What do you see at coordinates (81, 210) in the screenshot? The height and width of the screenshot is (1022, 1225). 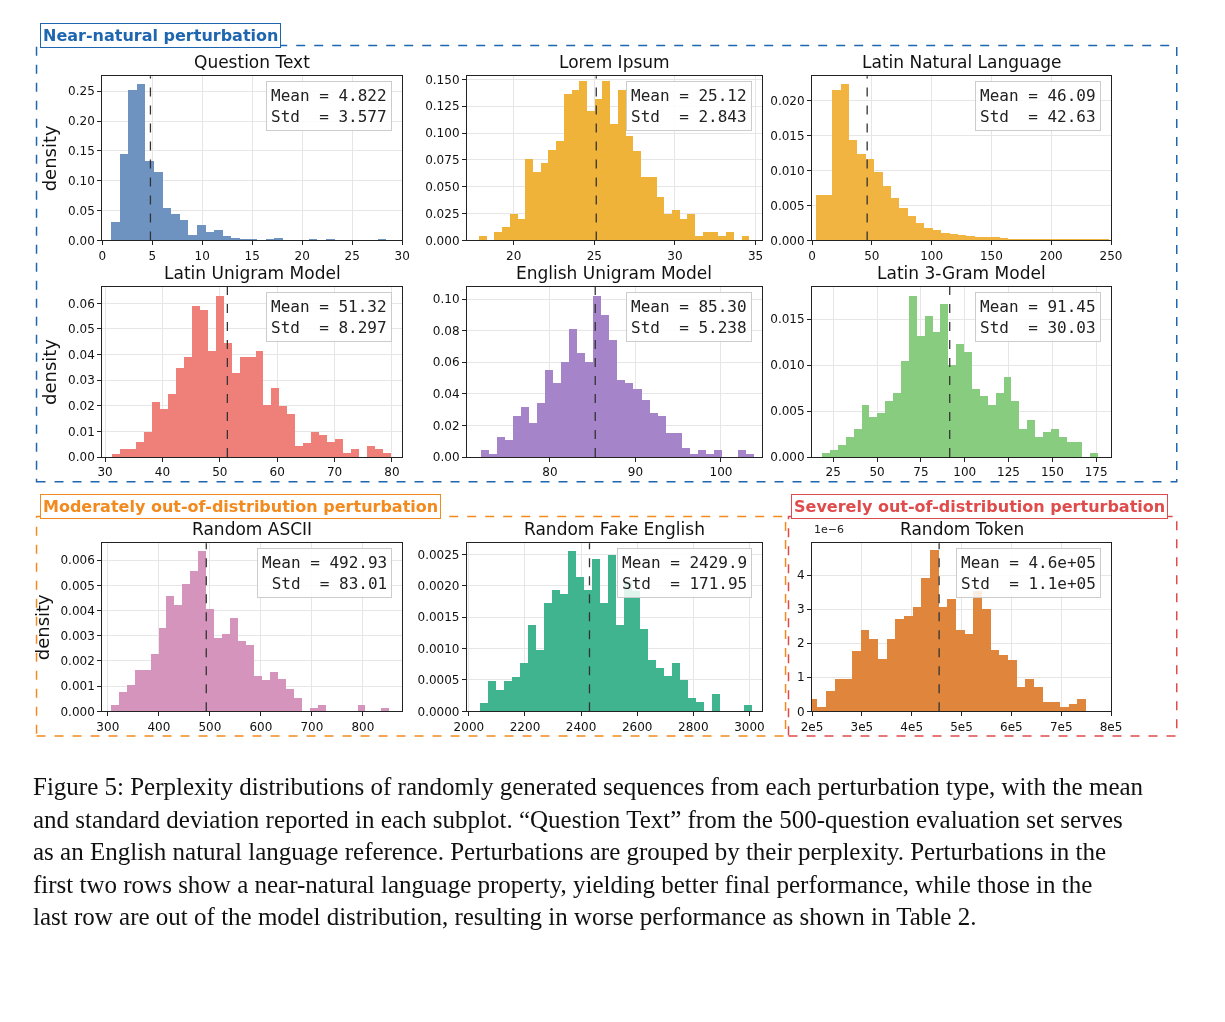 I see `y-tick-label: 0.05` at bounding box center [81, 210].